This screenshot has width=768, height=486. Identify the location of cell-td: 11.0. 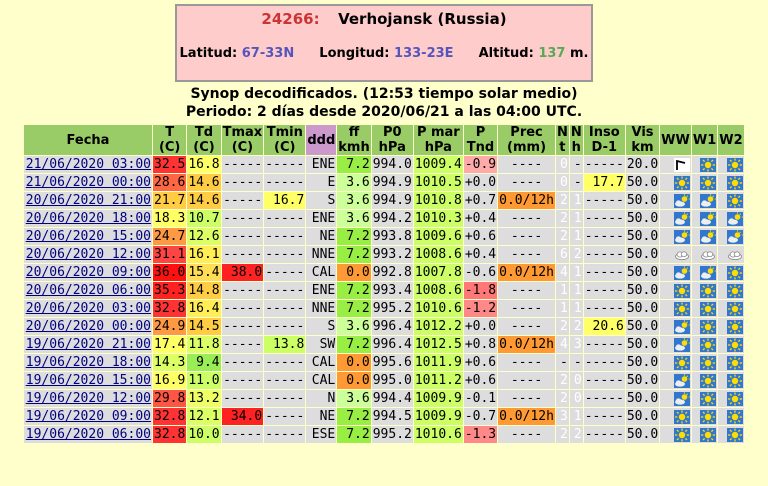
(204, 380).